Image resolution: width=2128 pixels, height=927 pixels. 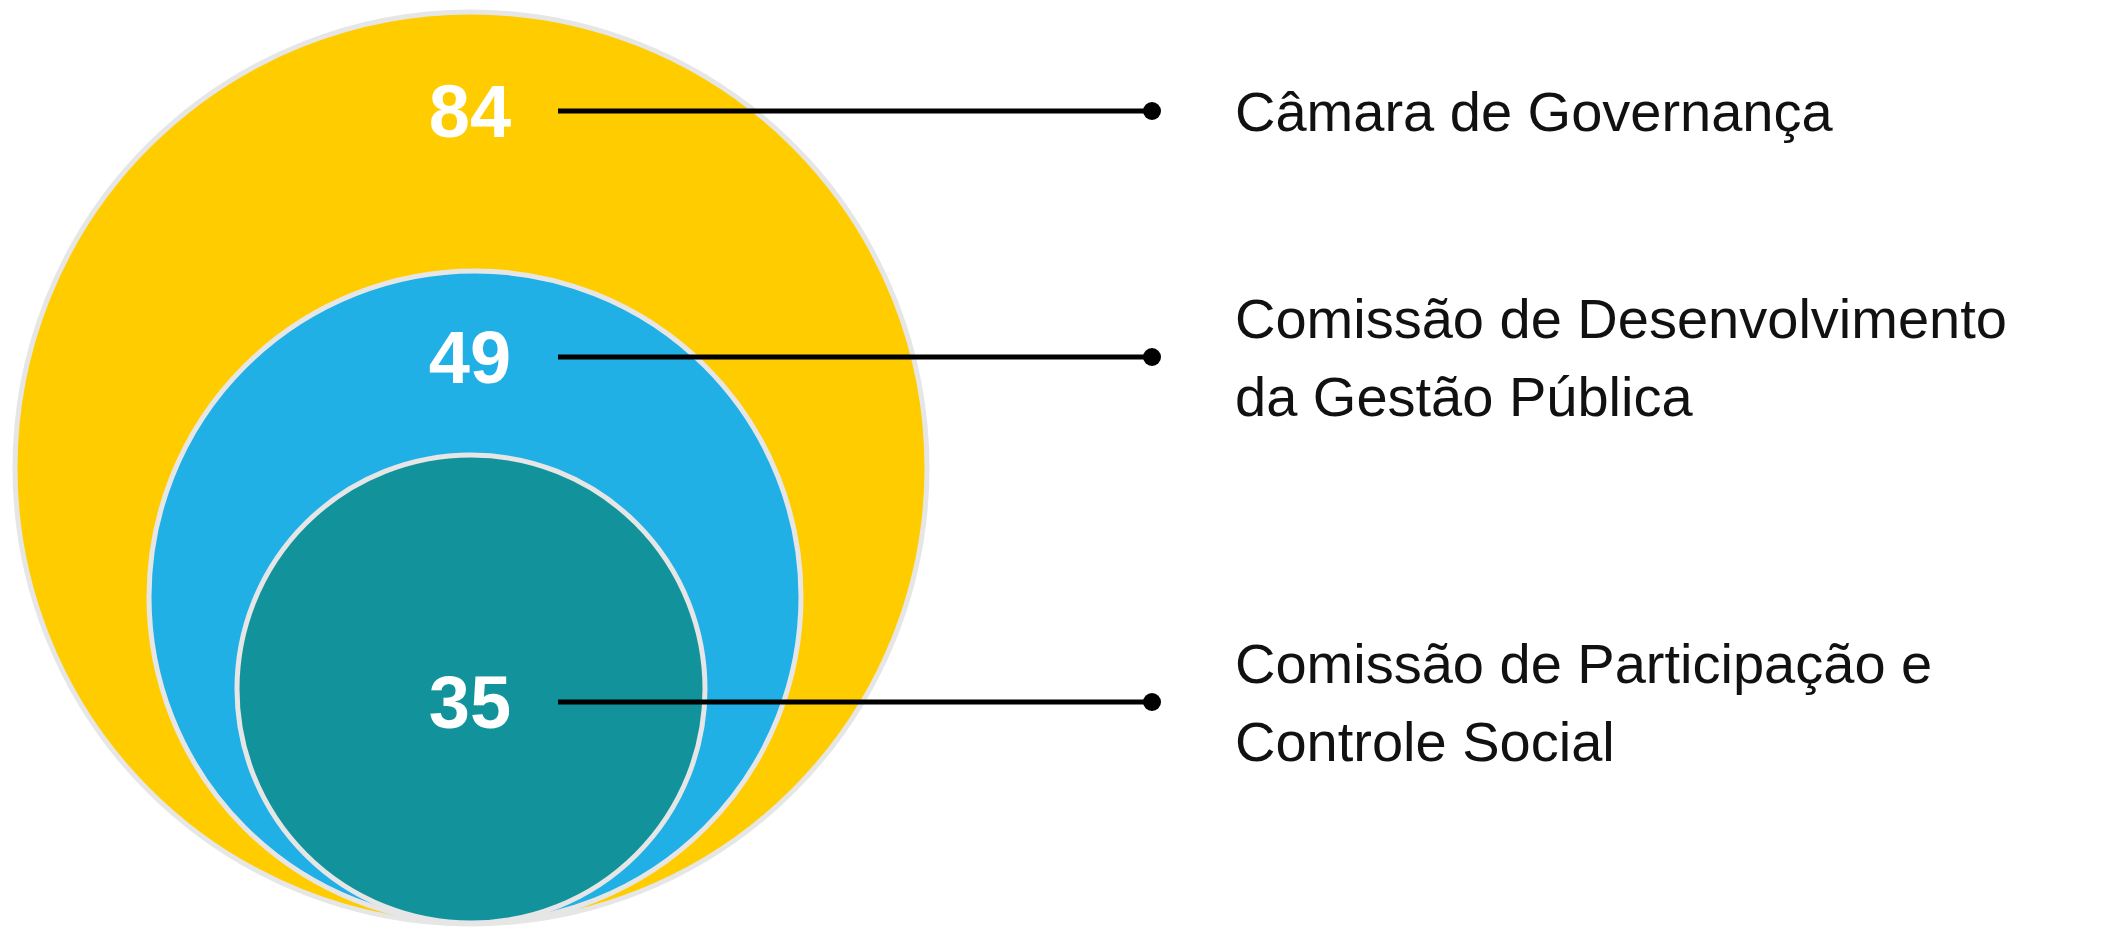 I want to click on data-label: 49, so click(x=470, y=357).